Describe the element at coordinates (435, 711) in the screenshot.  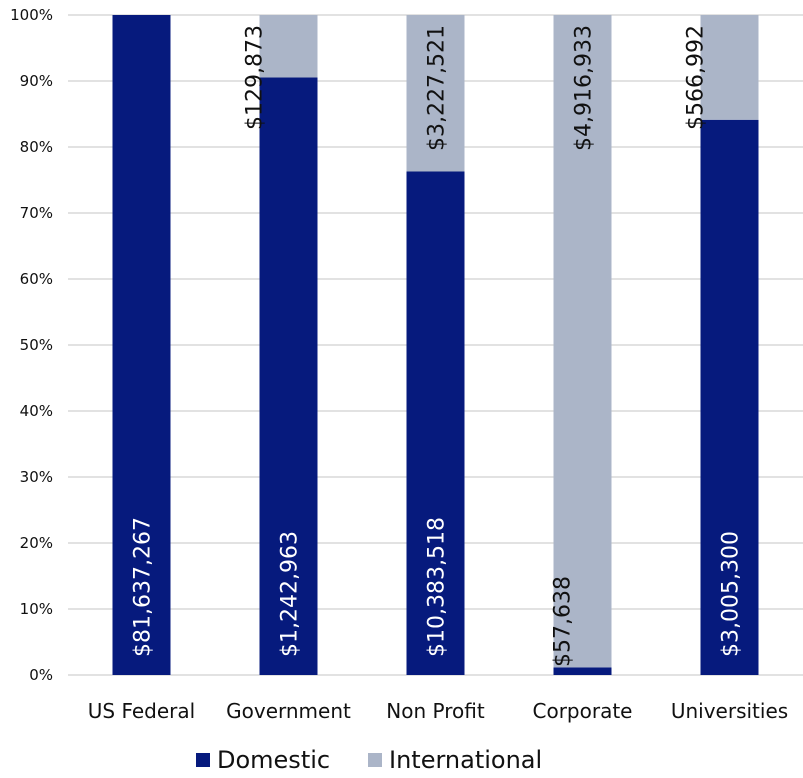
I see `category-label: Non Profit` at that location.